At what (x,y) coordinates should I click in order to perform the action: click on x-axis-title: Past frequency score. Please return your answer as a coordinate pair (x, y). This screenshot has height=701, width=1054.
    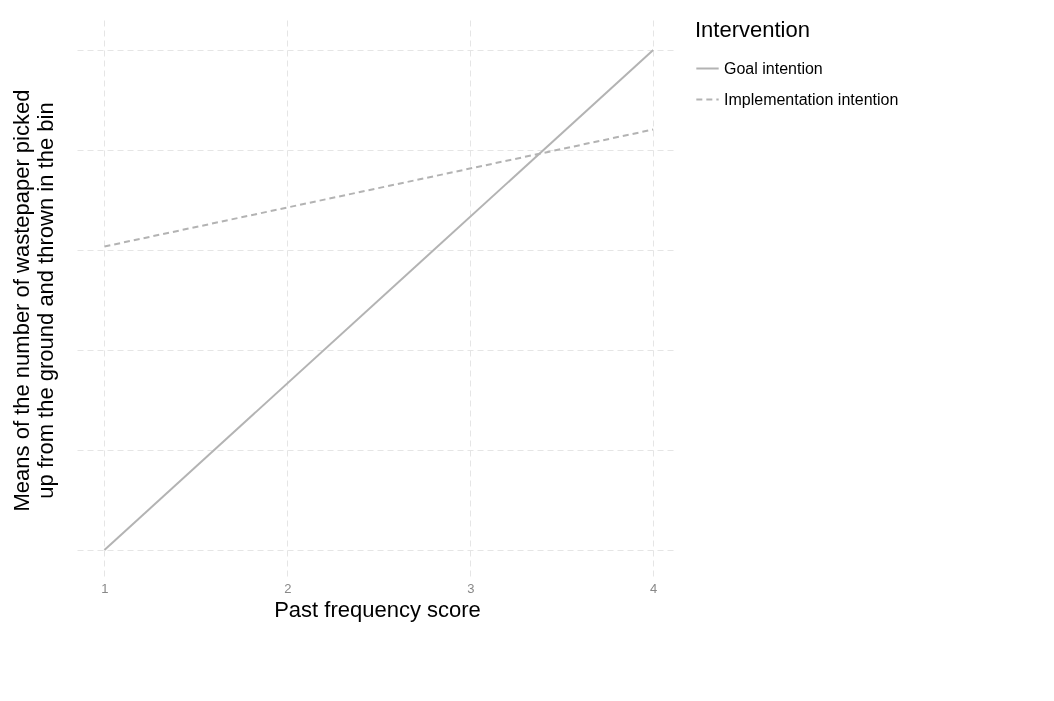
    Looking at the image, I should click on (377, 609).